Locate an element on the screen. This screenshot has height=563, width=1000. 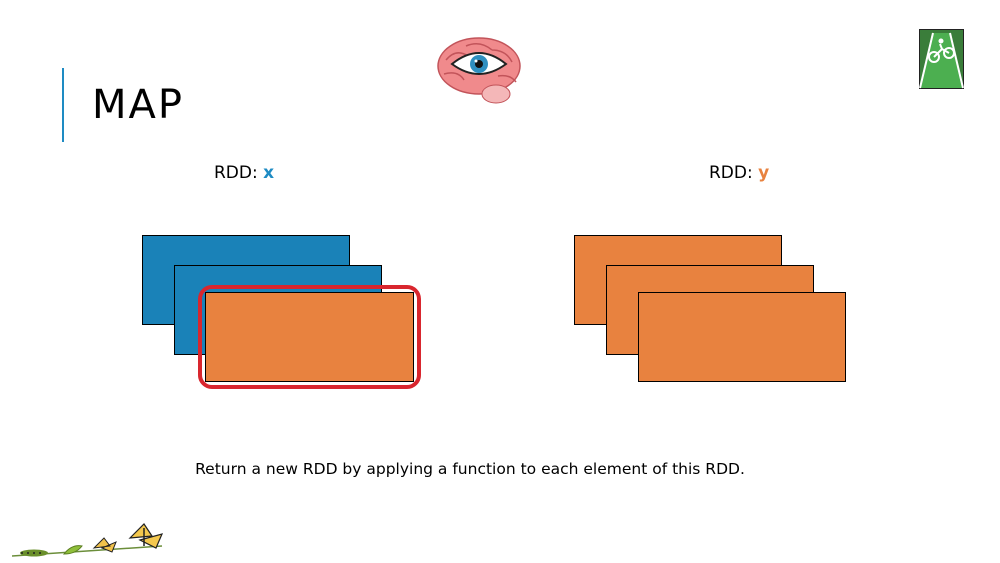
title-accent-bar is located at coordinates (63, 105).